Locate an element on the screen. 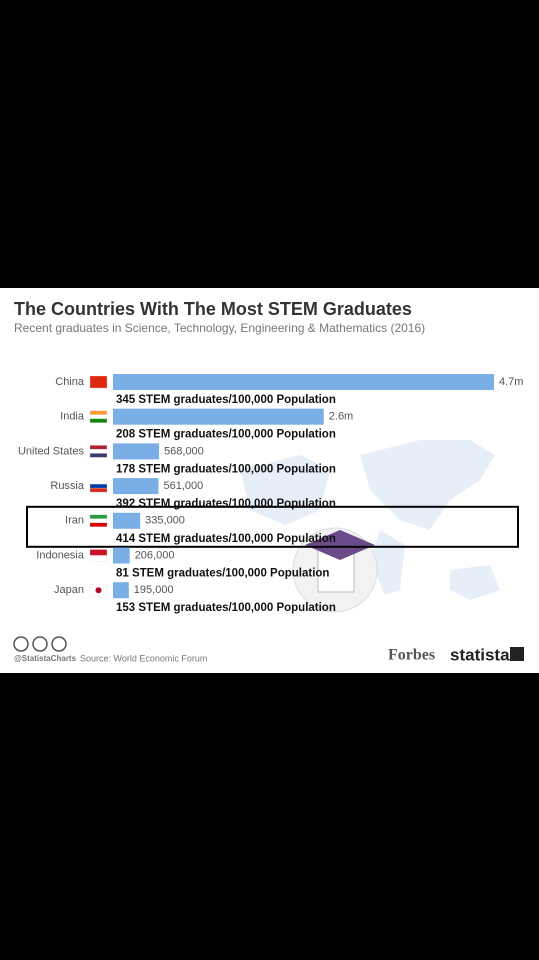 This screenshot has height=960, width=539. value-label: 335,000 is located at coordinates (165, 521).